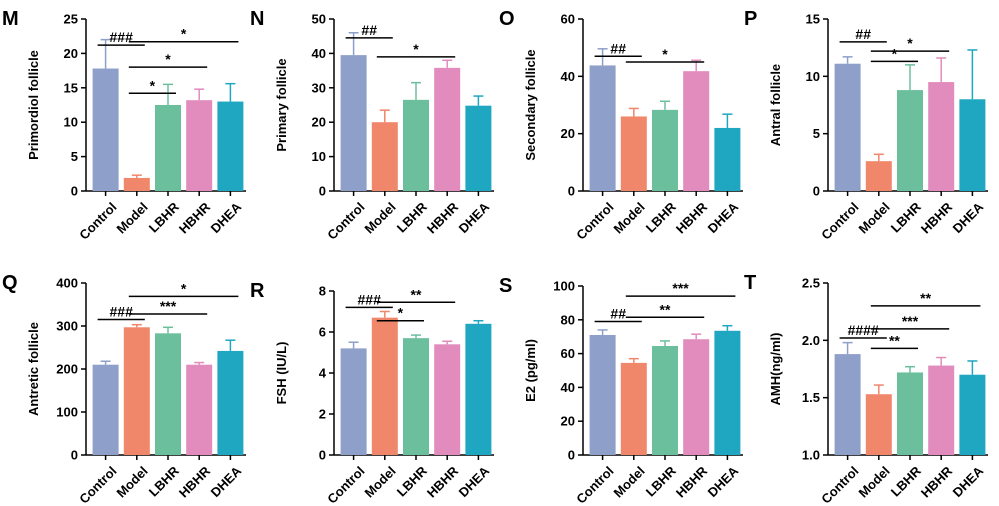  What do you see at coordinates (811, 397) in the screenshot?
I see `y-tick-label: 1.5` at bounding box center [811, 397].